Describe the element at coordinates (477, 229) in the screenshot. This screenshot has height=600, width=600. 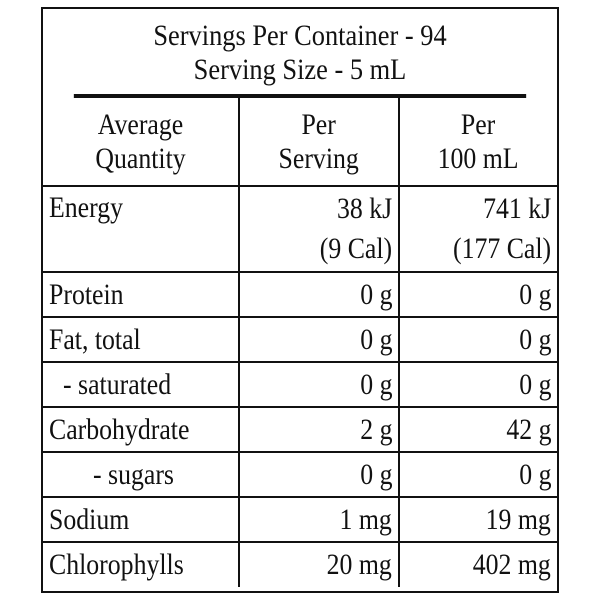
I see `energy-per-100ml: 741 kJ (177 Cal)` at that location.